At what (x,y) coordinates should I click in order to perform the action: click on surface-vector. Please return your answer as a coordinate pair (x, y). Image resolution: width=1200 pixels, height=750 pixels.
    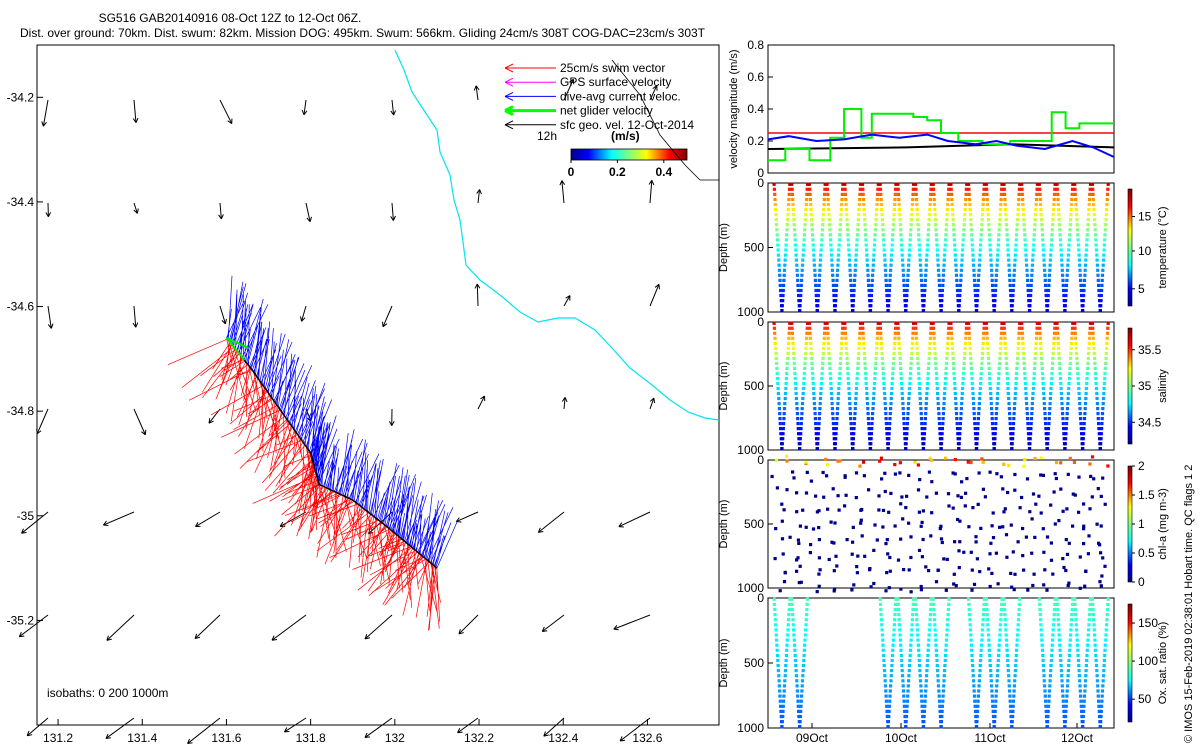
    Looking at the image, I should click on (553, 623).